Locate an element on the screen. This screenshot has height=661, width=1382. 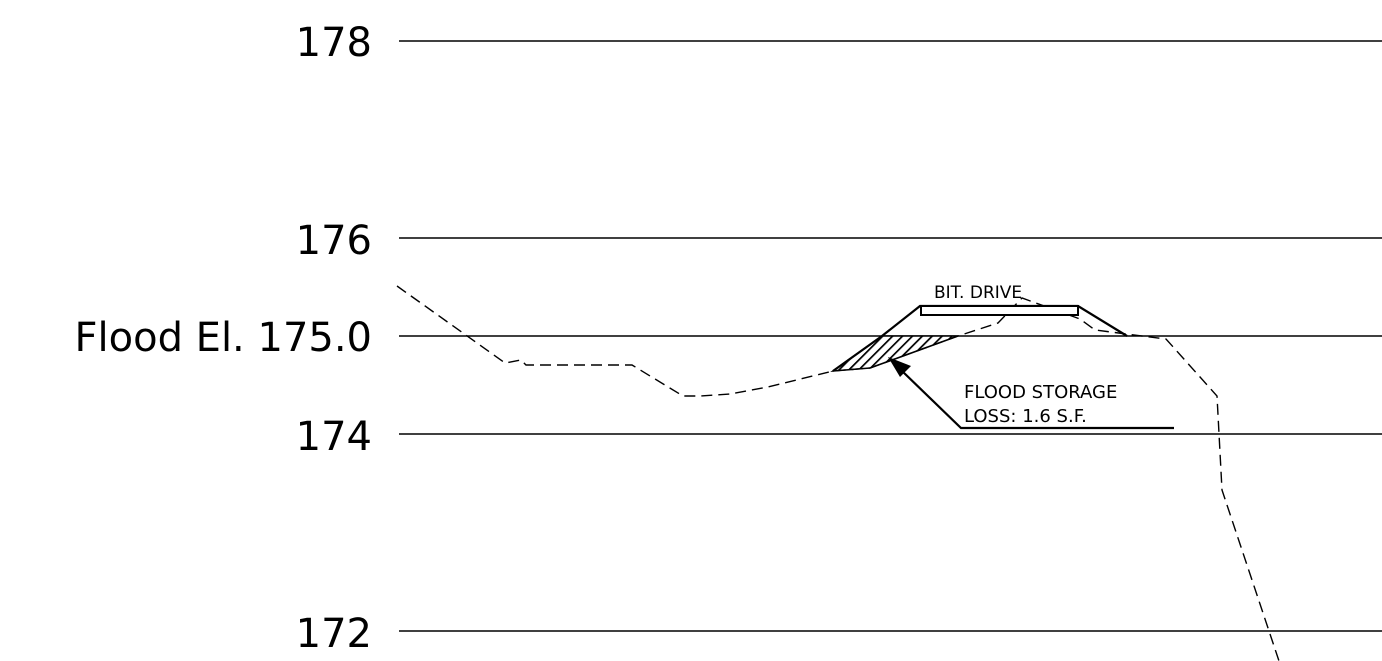
arrowhead-icon is located at coordinates (899, 367).